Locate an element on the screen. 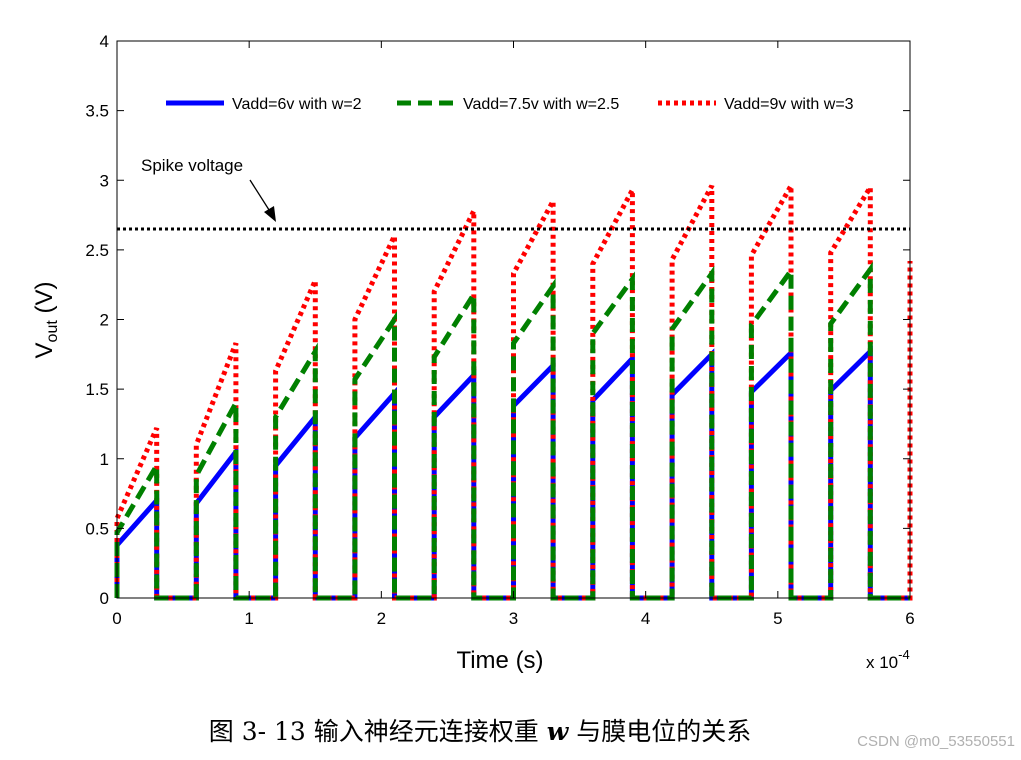 This screenshot has width=1021, height=760. x-multiplier-base: x 10 is located at coordinates (882, 662).